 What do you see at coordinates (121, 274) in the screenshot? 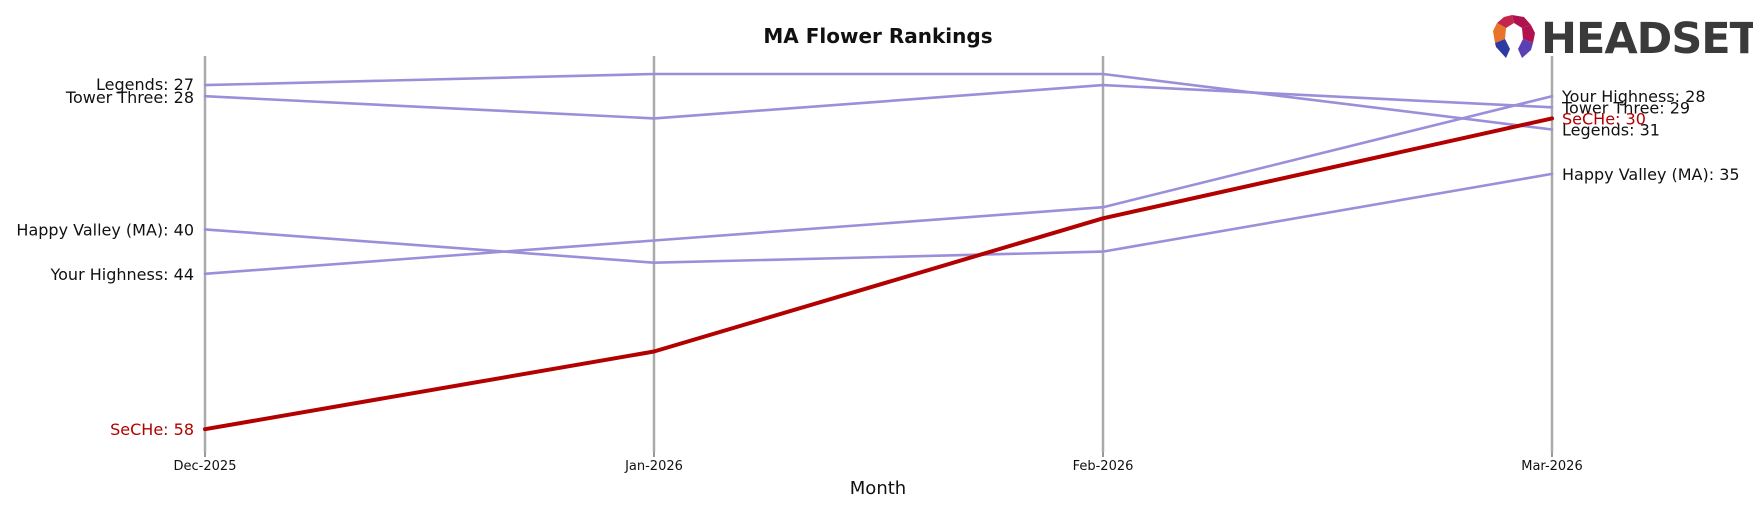
I see `start-rank-label: Your Highness: 44` at bounding box center [121, 274].